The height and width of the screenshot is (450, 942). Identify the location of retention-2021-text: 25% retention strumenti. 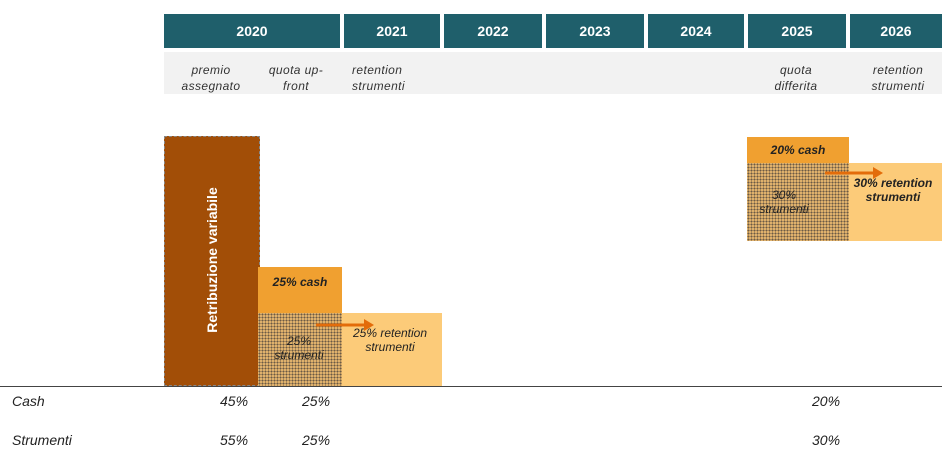
(390, 340).